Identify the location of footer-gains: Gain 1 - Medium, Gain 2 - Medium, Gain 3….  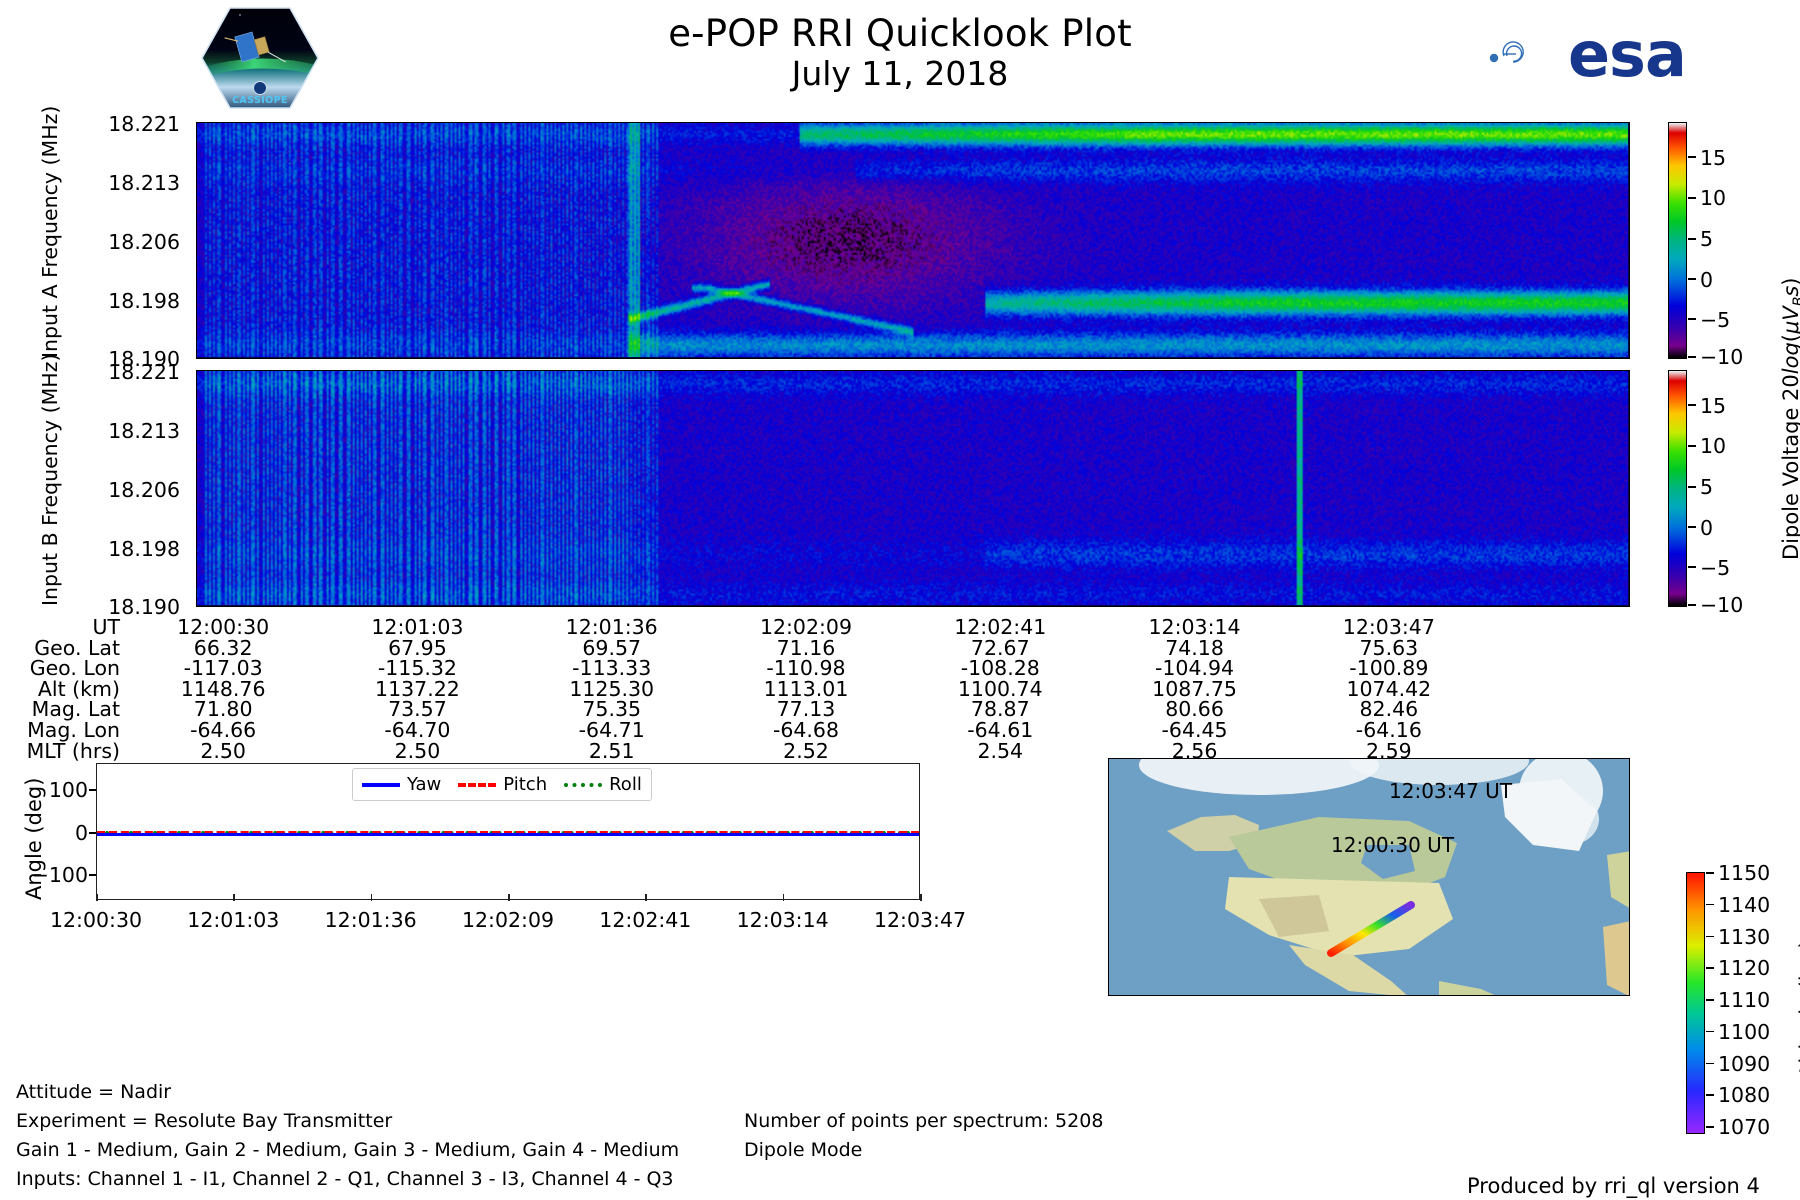
(348, 1150).